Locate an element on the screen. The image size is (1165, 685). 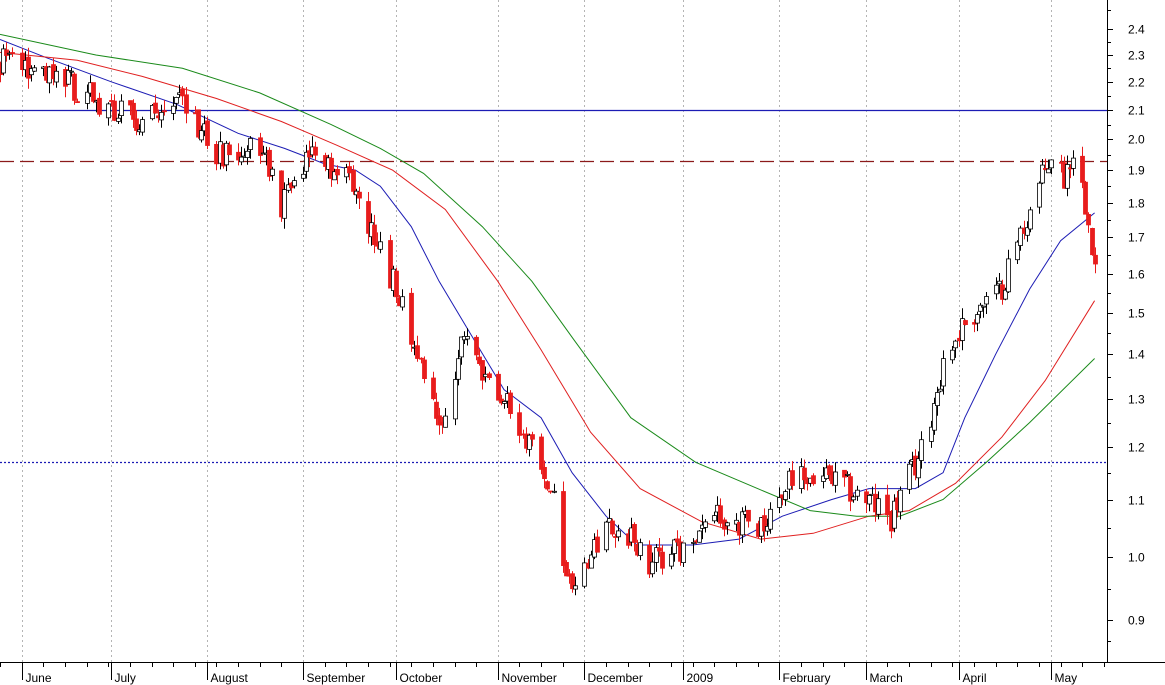
y-tick-label: 2.2 is located at coordinates (1136, 83).